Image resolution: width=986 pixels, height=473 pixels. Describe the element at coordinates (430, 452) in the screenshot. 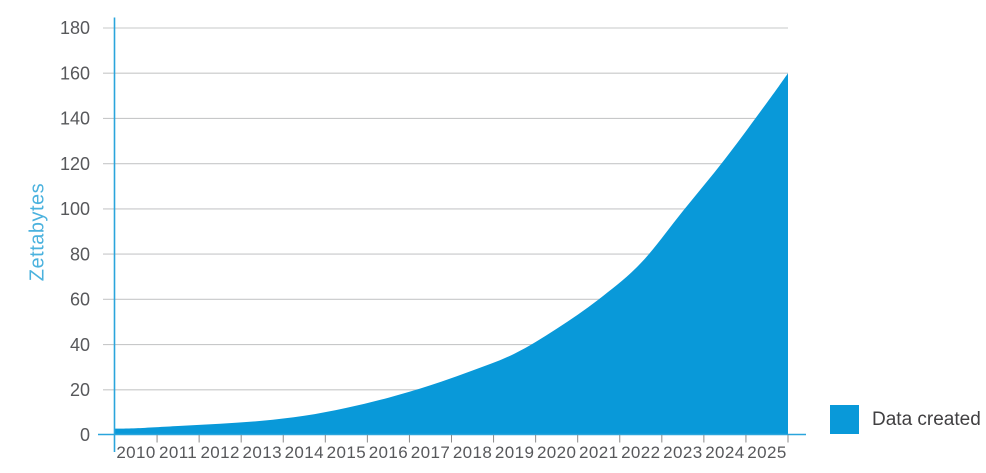

I see `x-tick-label: 2017` at that location.